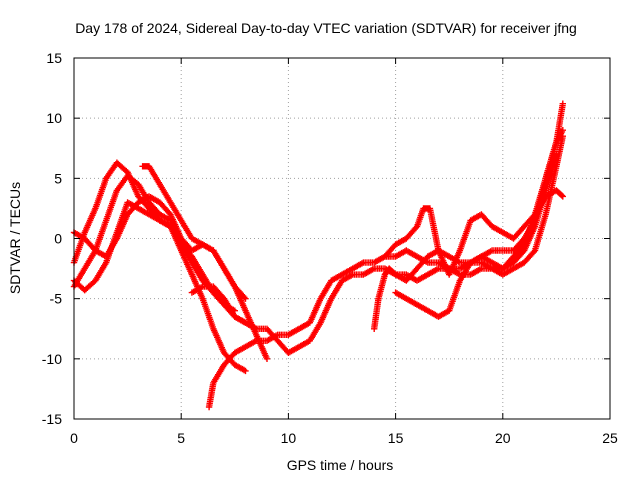 The image size is (640, 480). Describe the element at coordinates (56, 299) in the screenshot. I see `y-tick-label: -5` at that location.